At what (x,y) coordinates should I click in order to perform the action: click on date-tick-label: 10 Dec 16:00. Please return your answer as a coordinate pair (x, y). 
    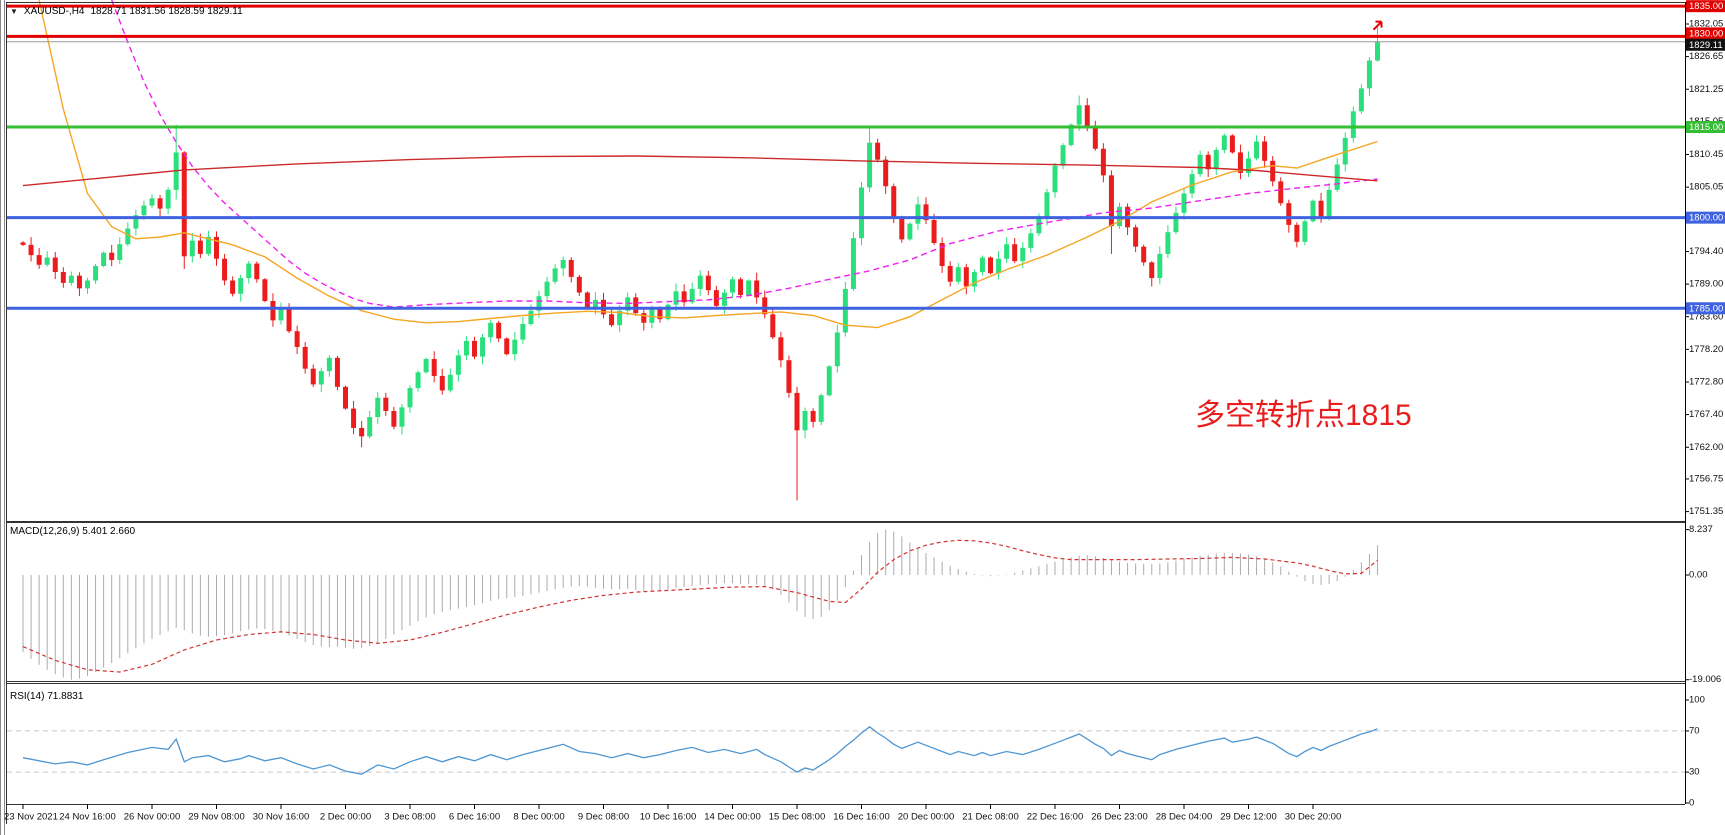
    Looking at the image, I should click on (668, 817).